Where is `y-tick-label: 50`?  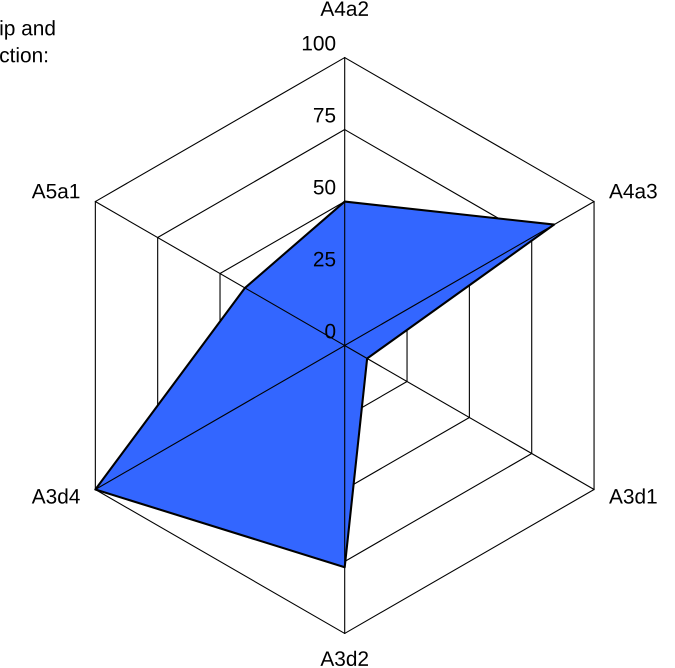 y-tick-label: 50 is located at coordinates (325, 187).